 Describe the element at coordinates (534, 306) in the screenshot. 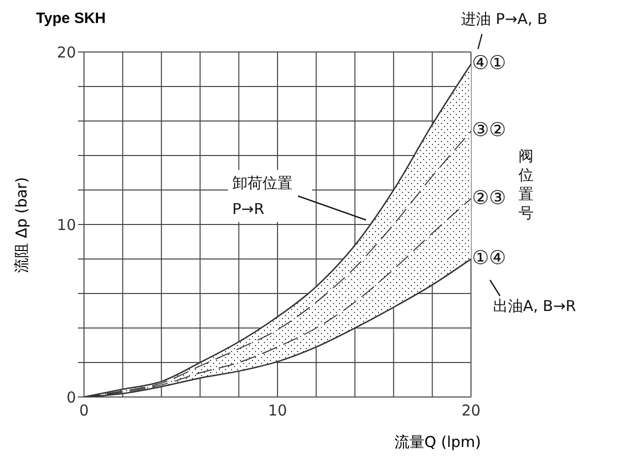

I see `text: 出油A, B→R` at that location.